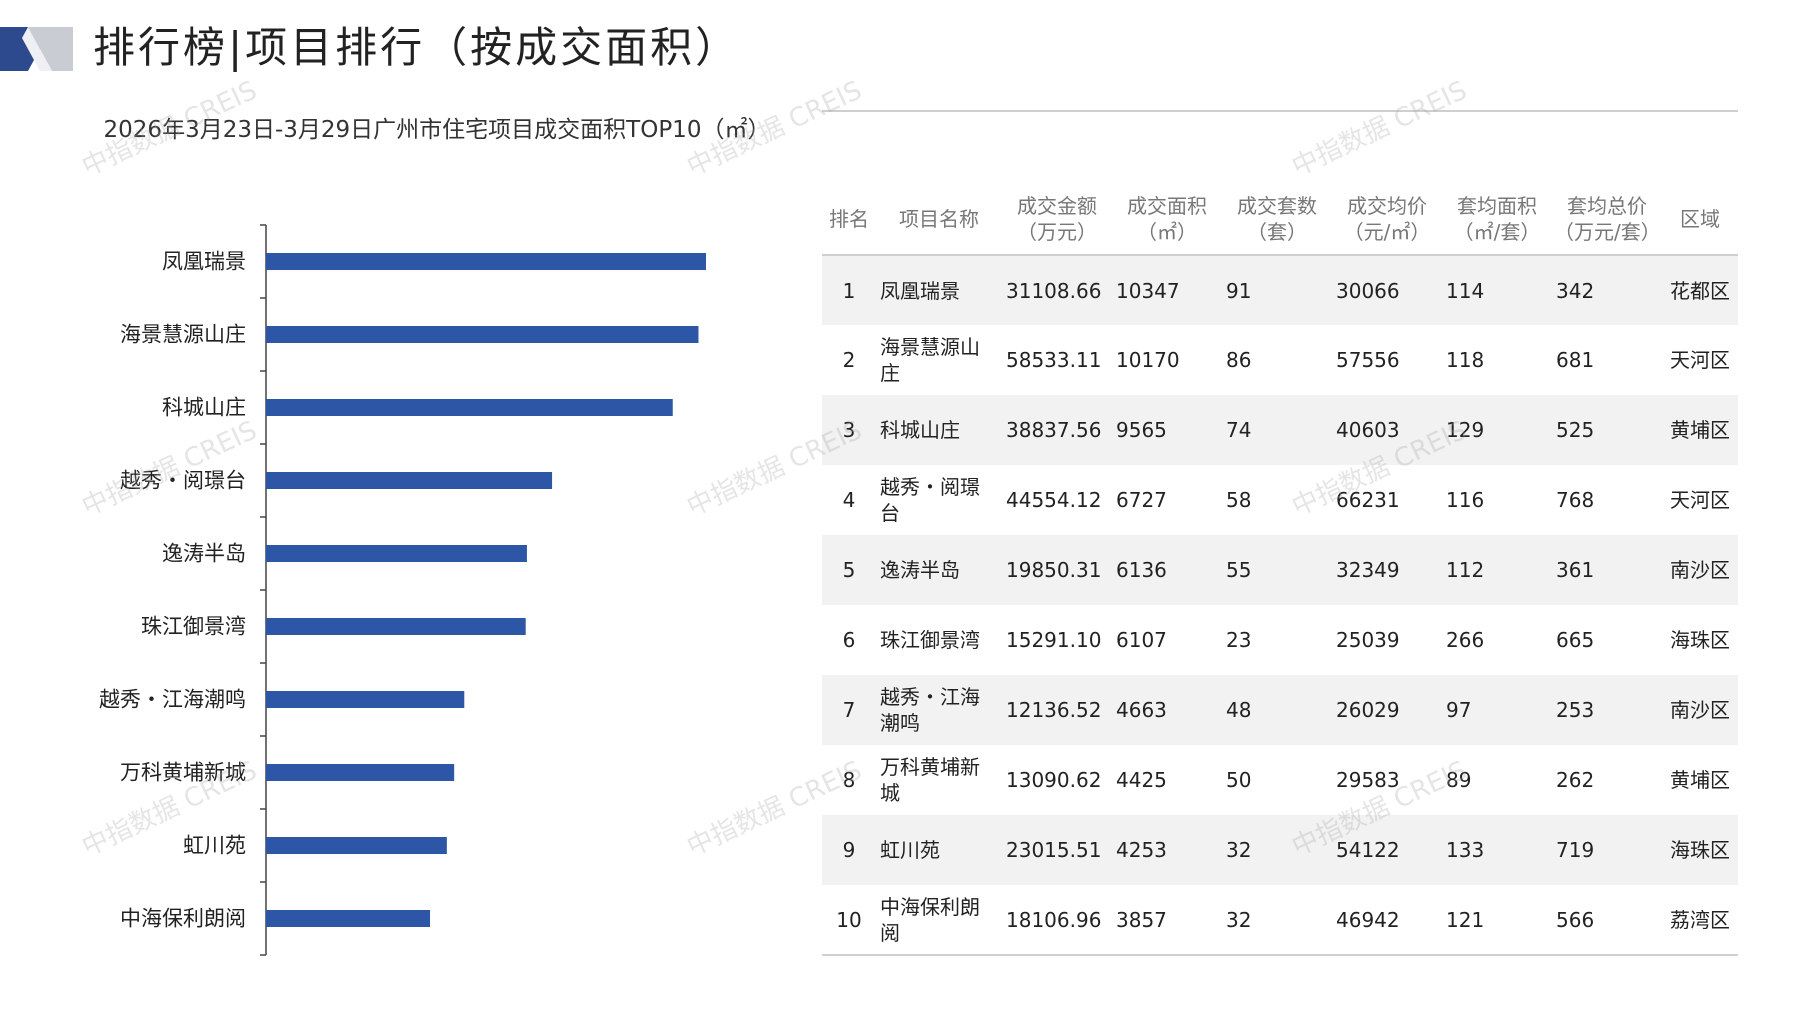 This screenshot has height=1010, width=1797. I want to click on brand-logo, so click(36, 49).